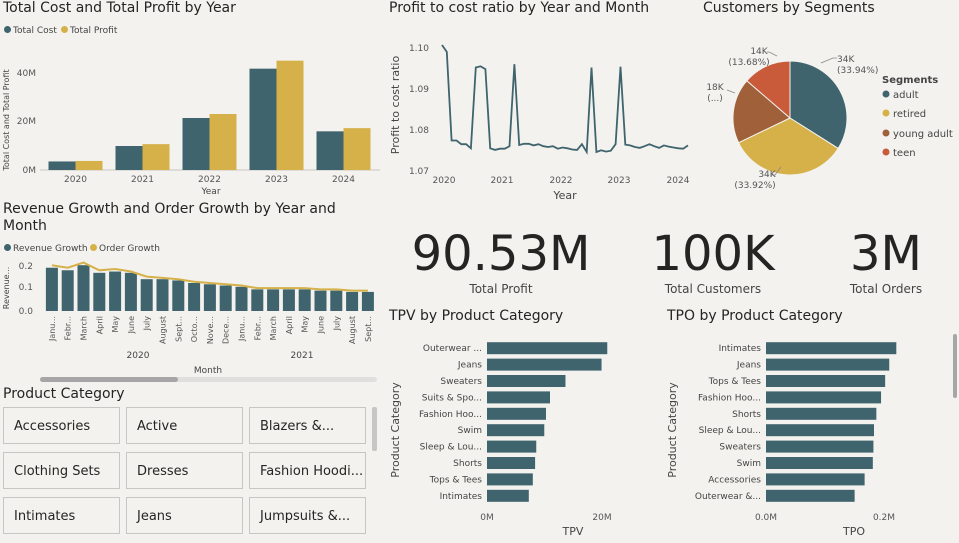  I want to click on ytick-40m: 40M, so click(26, 74).